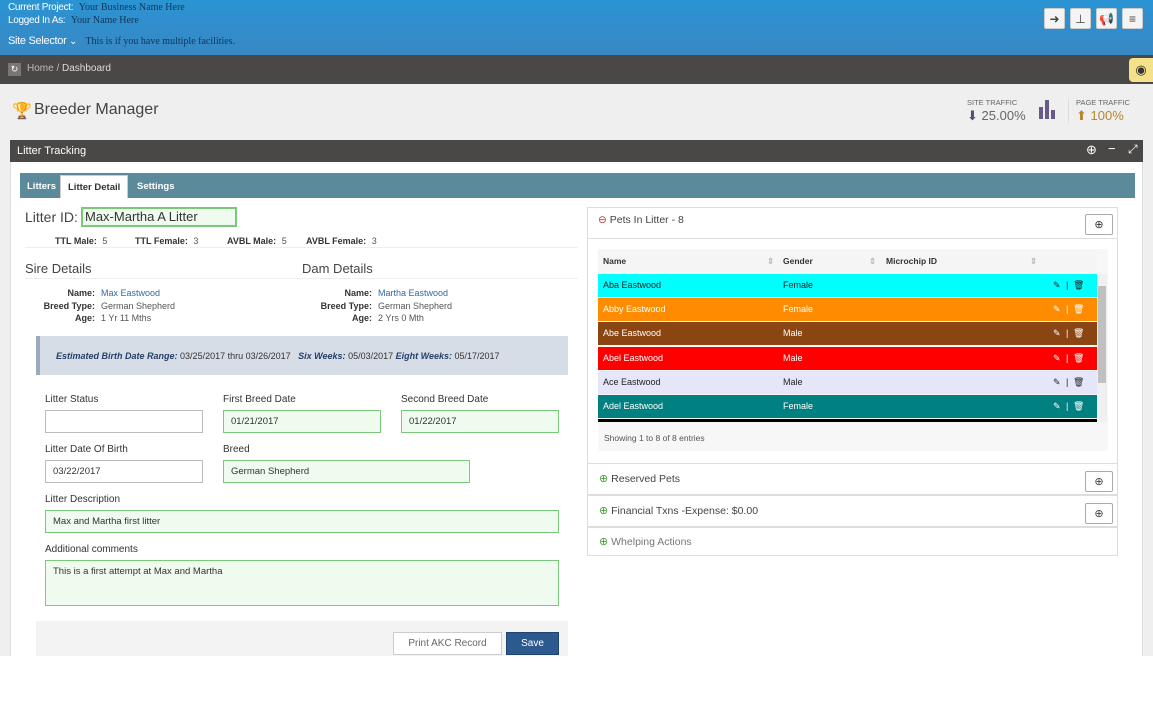 The width and height of the screenshot is (1153, 721). Describe the element at coordinates (480, 421) in the screenshot. I see `second-breed-date-input: 01/22/2017` at that location.